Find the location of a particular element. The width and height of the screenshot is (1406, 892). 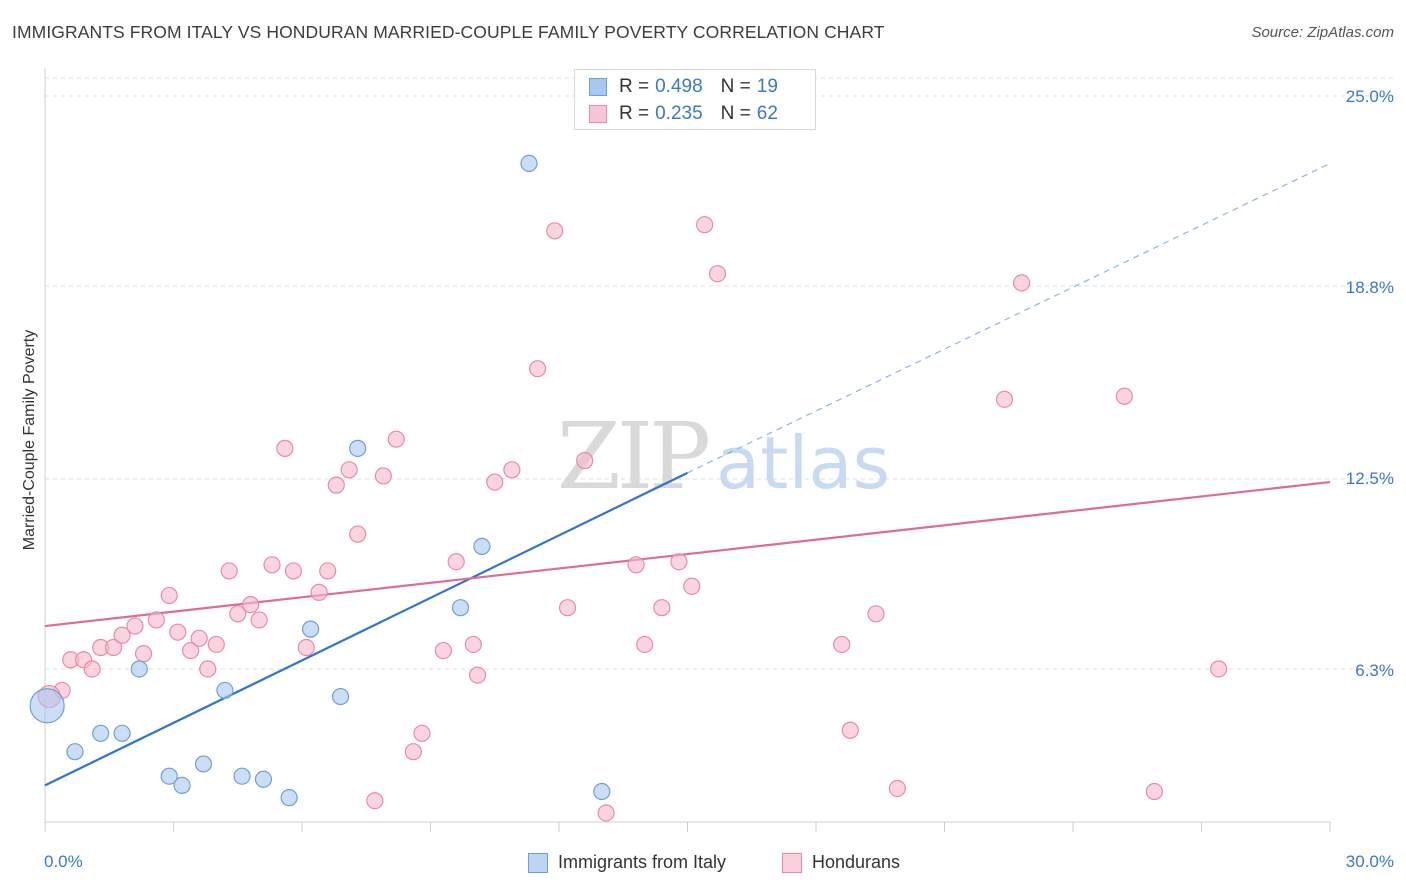

series-legend: Immigrants from Italy Hondurans is located at coordinates (703, 865).